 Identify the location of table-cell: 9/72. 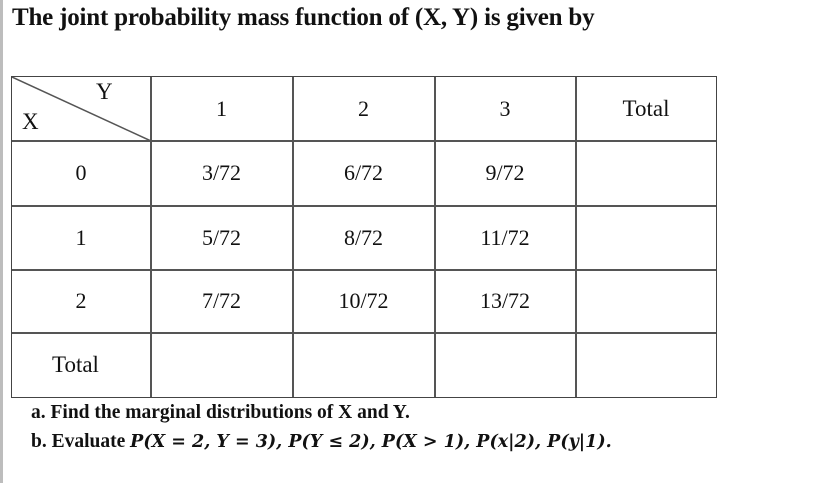
(505, 172).